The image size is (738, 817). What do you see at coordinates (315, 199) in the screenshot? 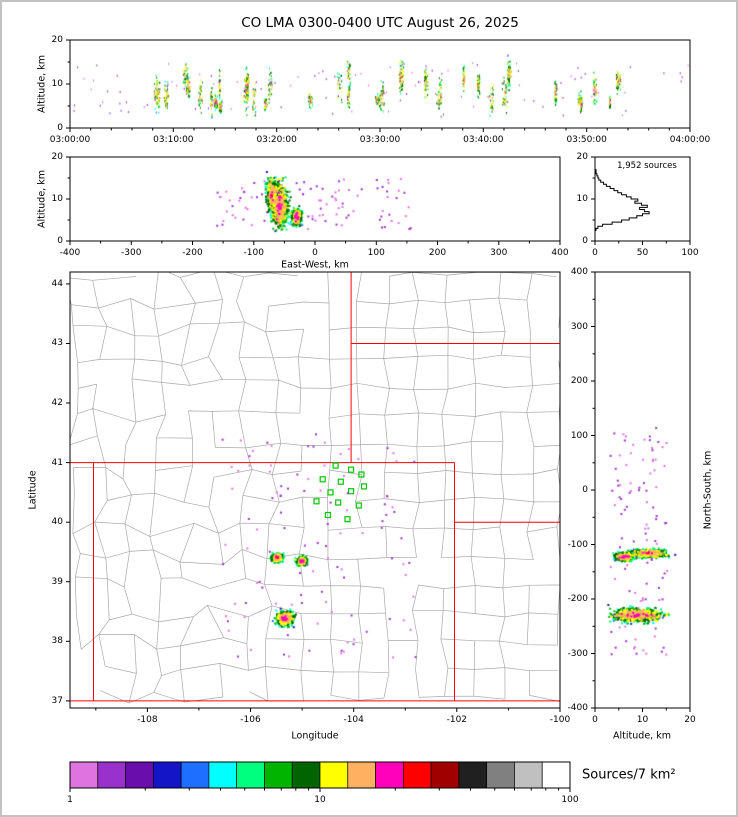
I see `eastwest-height-scatter-canvas` at bounding box center [315, 199].